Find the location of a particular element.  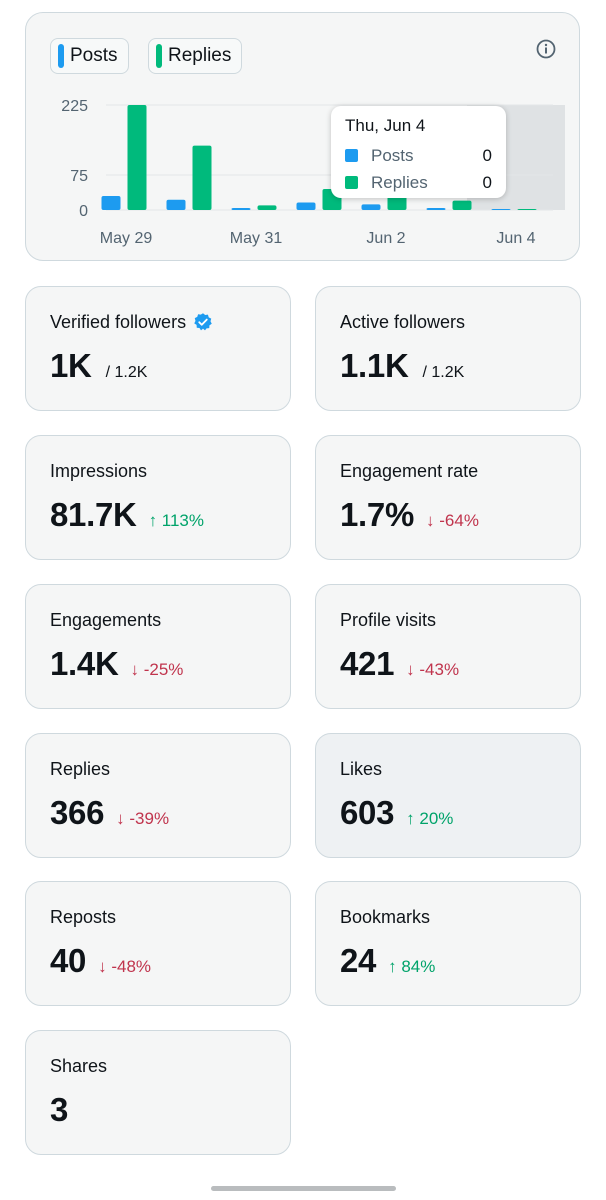

x-tick-label: Jun 2 is located at coordinates (385, 238).